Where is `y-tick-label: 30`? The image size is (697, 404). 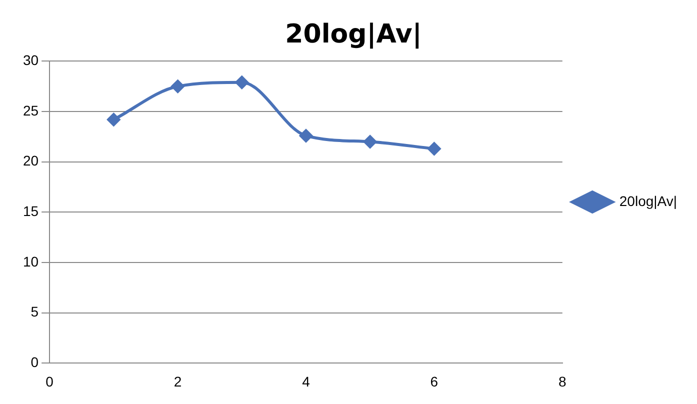 y-tick-label: 30 is located at coordinates (30, 60).